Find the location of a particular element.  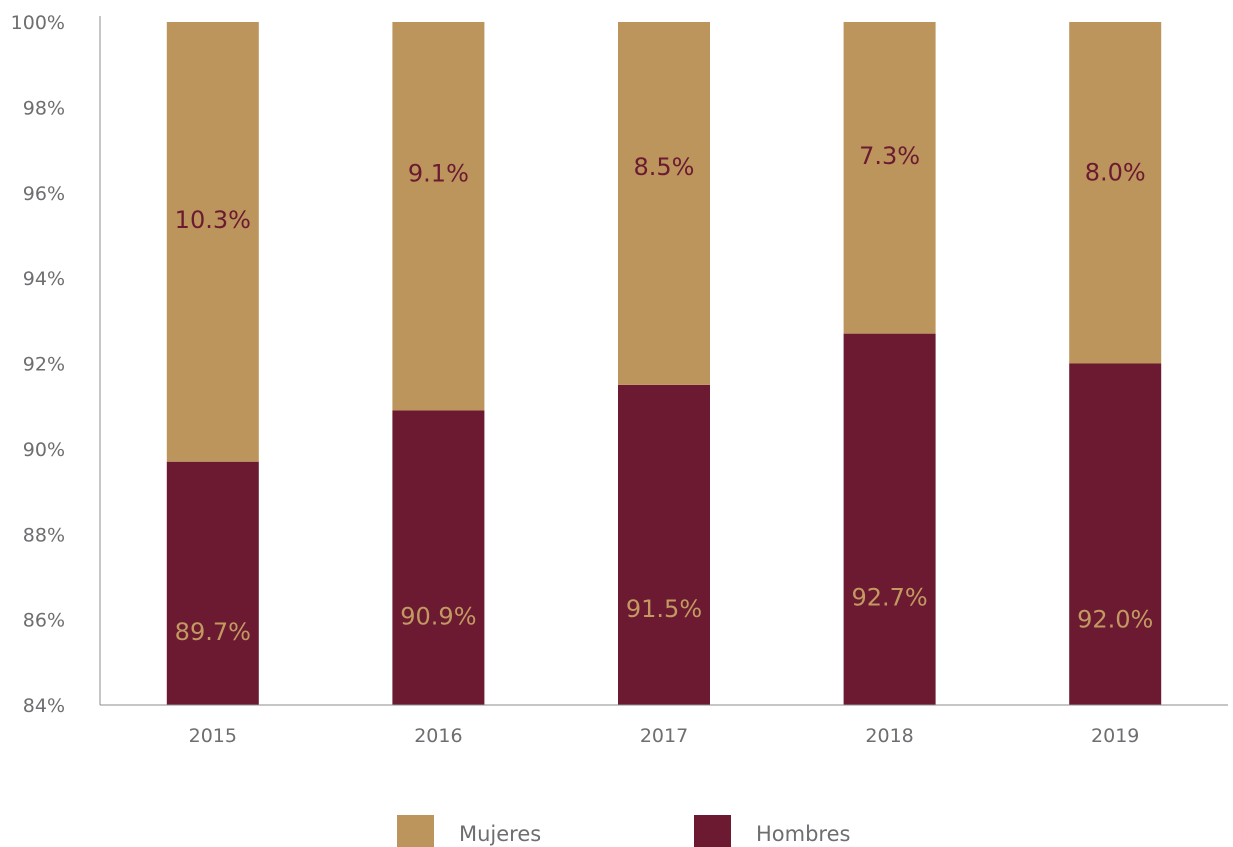

x-tick-label: 2019 is located at coordinates (1115, 736).